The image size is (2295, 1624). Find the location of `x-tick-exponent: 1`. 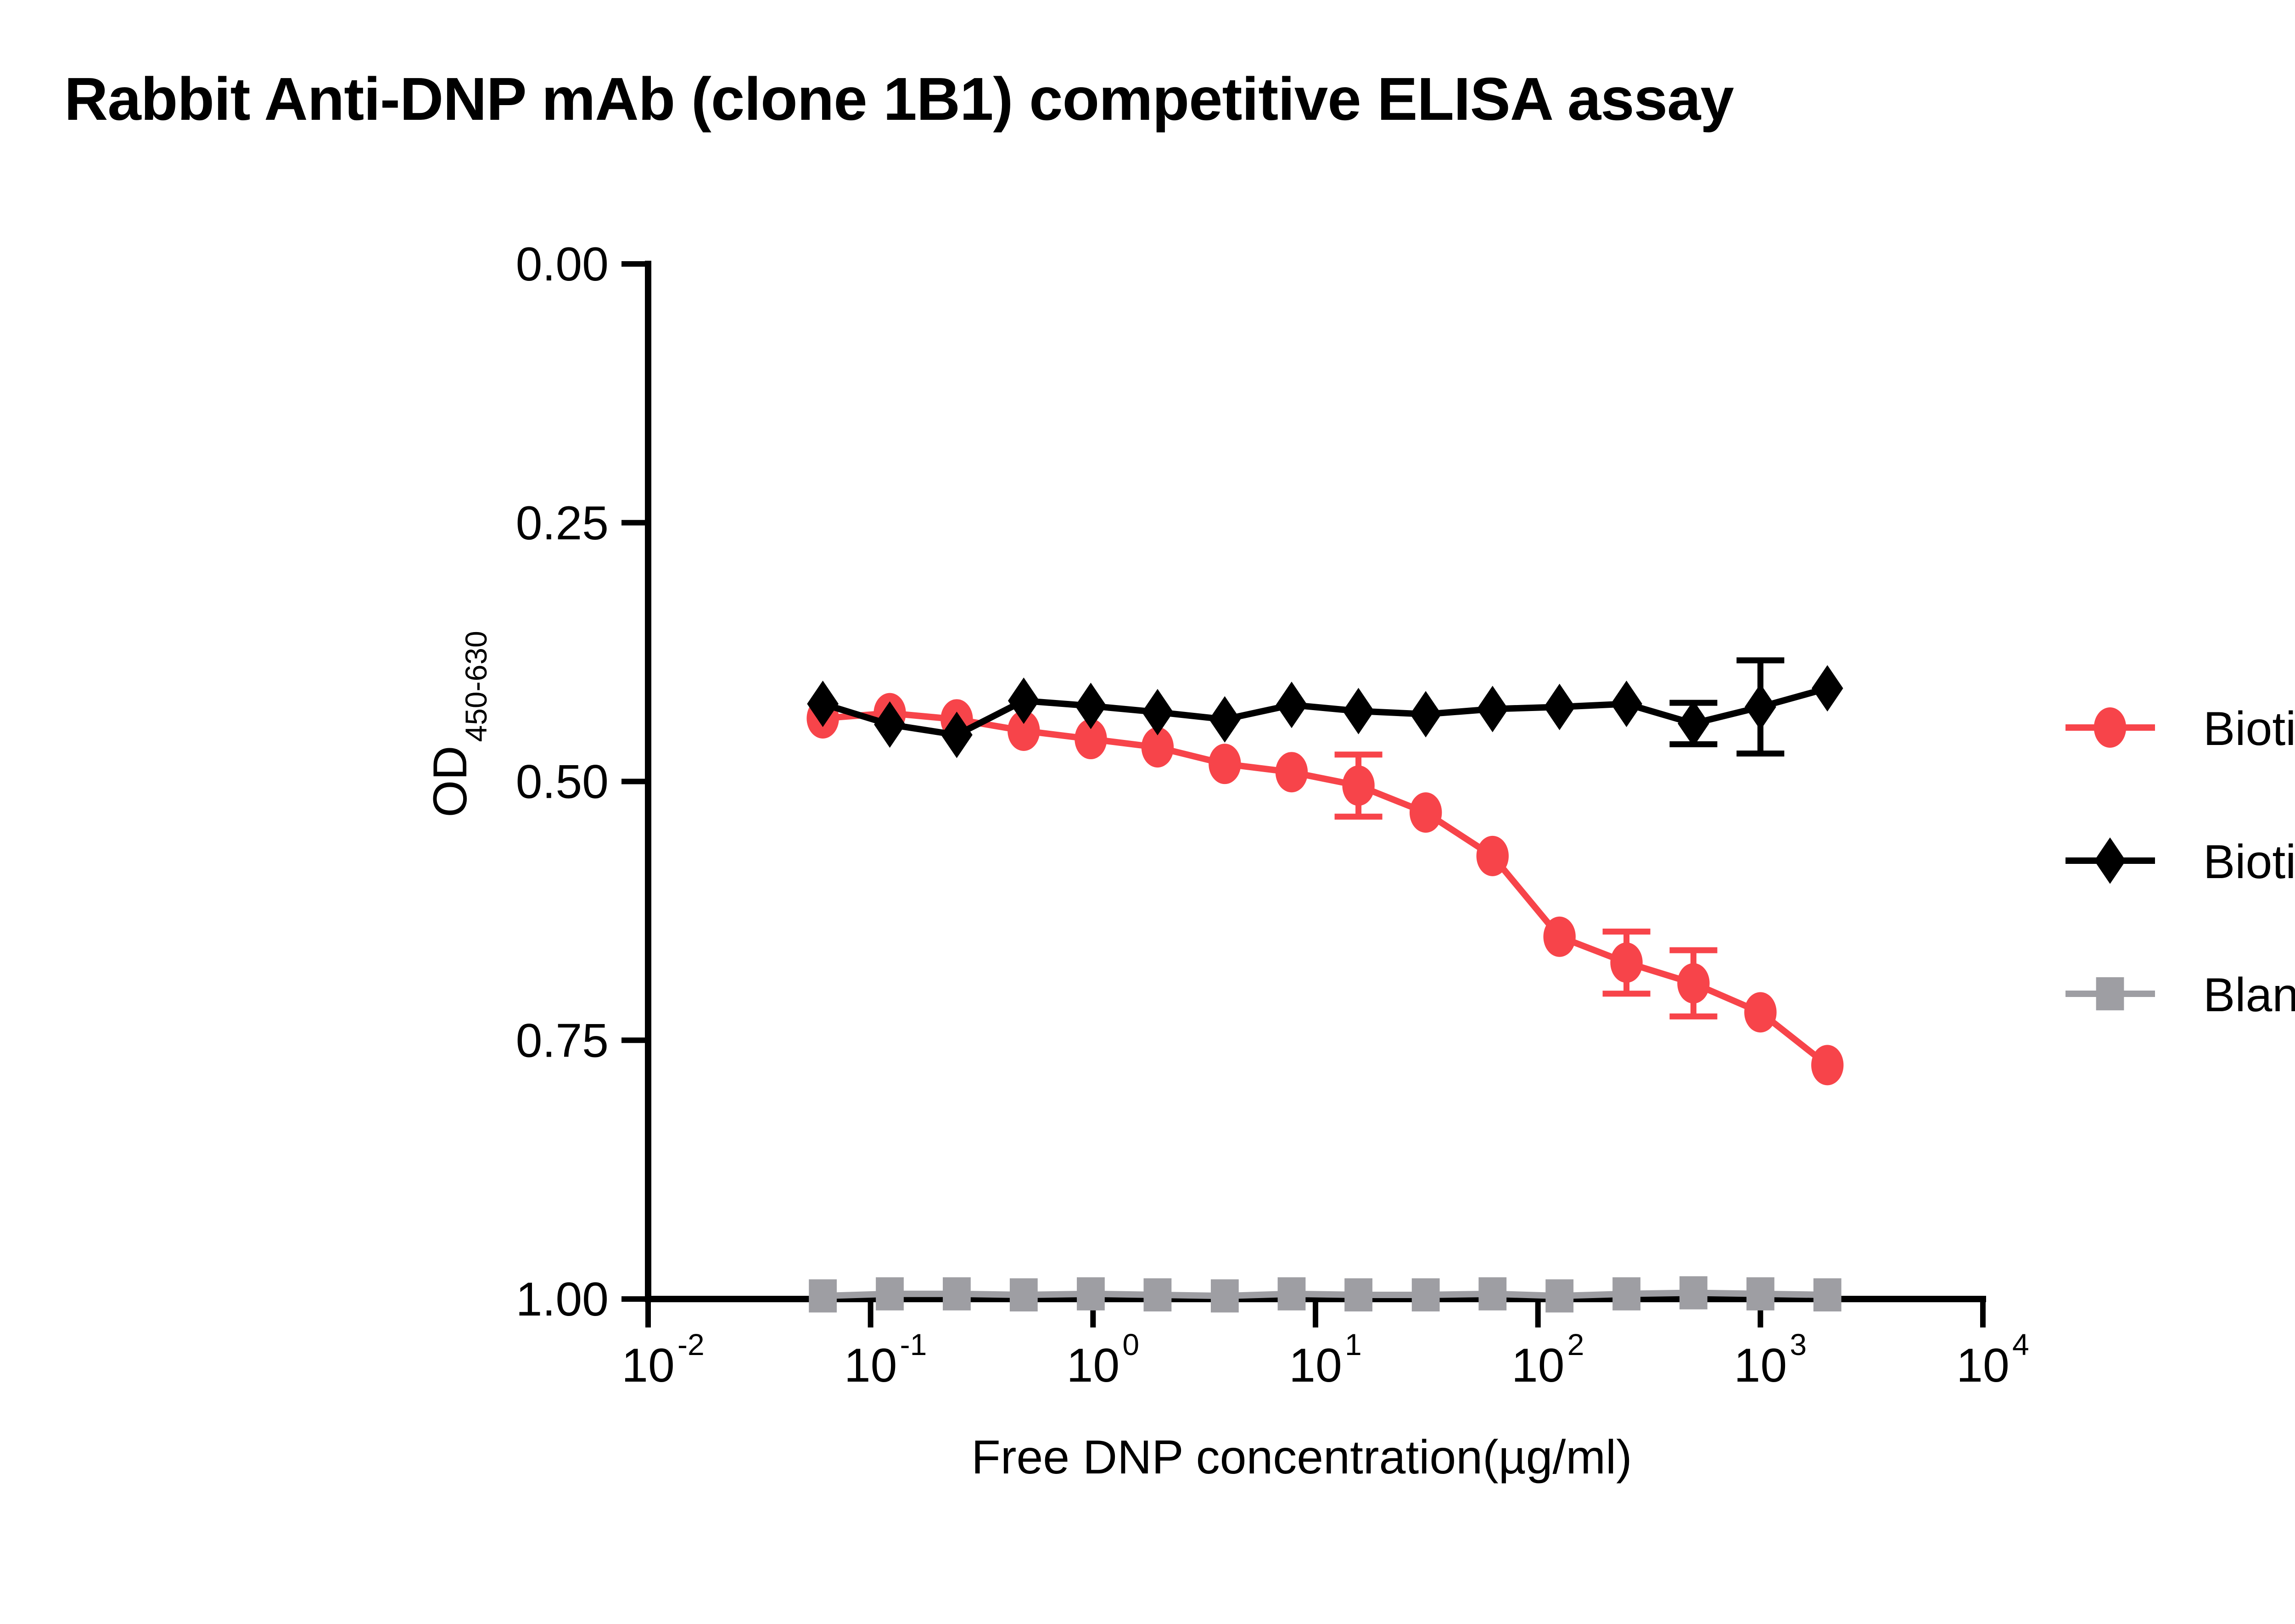

x-tick-exponent: 1 is located at coordinates (1354, 1344).